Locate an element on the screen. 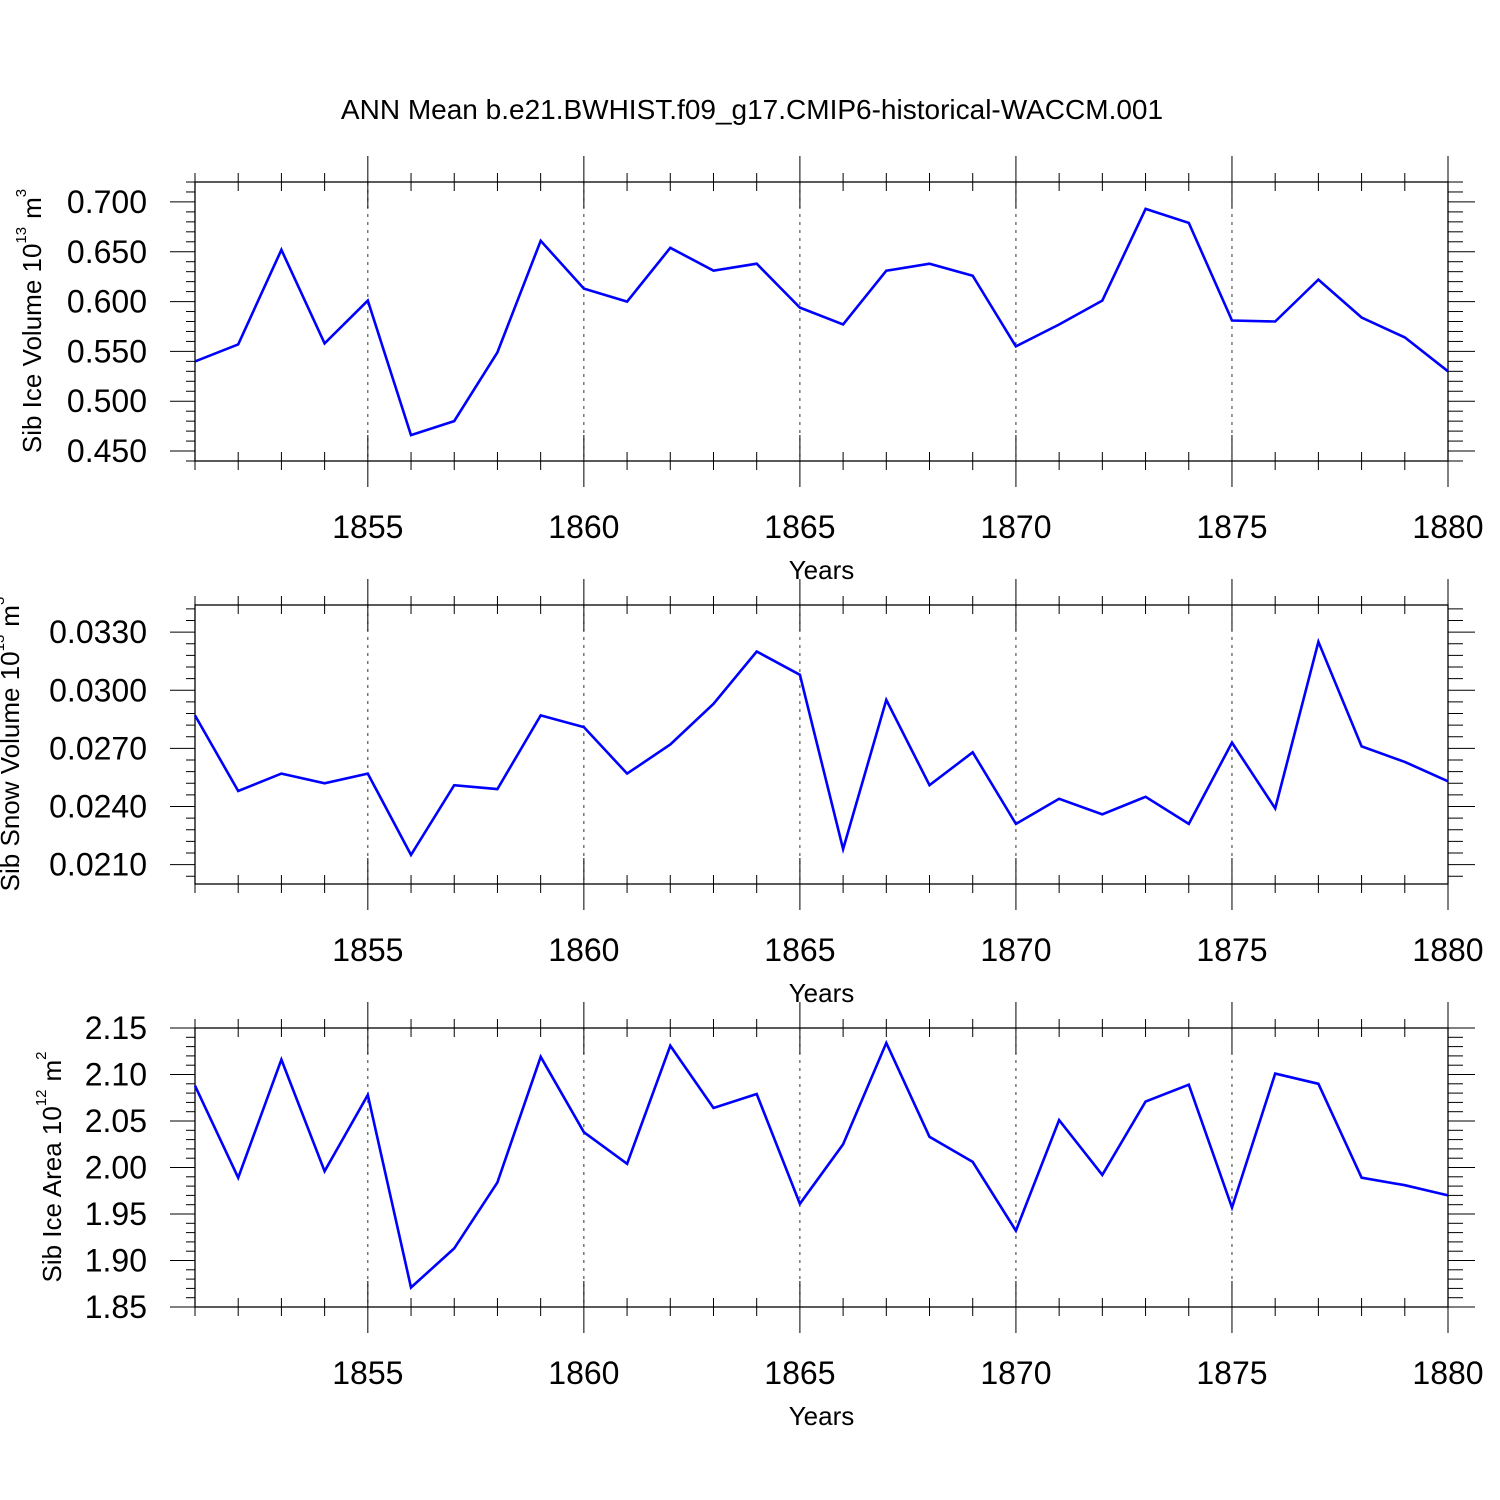 This screenshot has height=1500, width=1500. y-axis-label-text: Sib Ice Area 10 is located at coordinates (52, 1194).